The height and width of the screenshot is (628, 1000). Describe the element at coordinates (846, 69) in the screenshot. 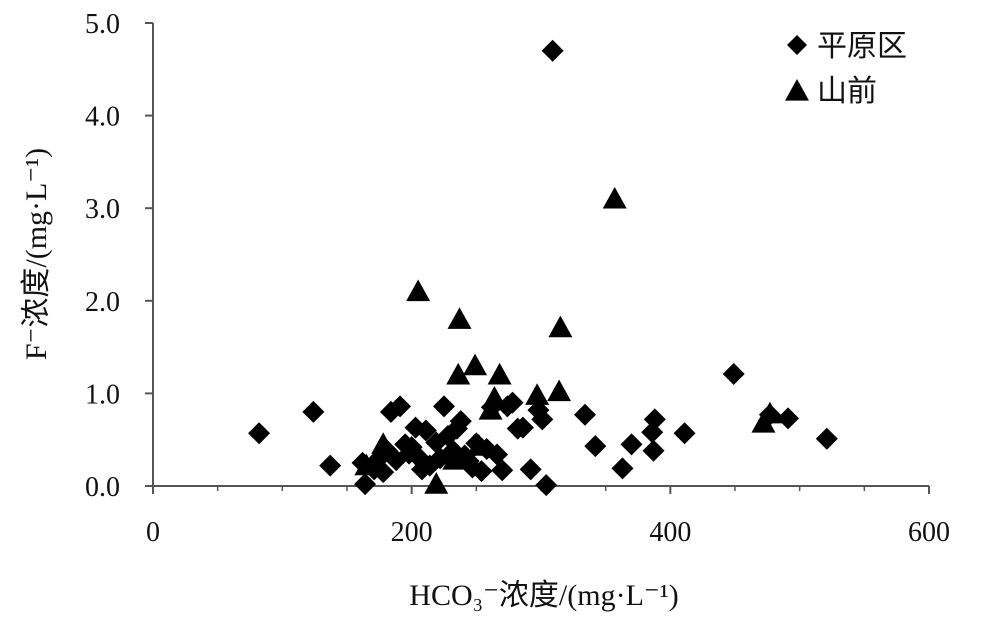

I see `legend: 平原区 山前` at that location.